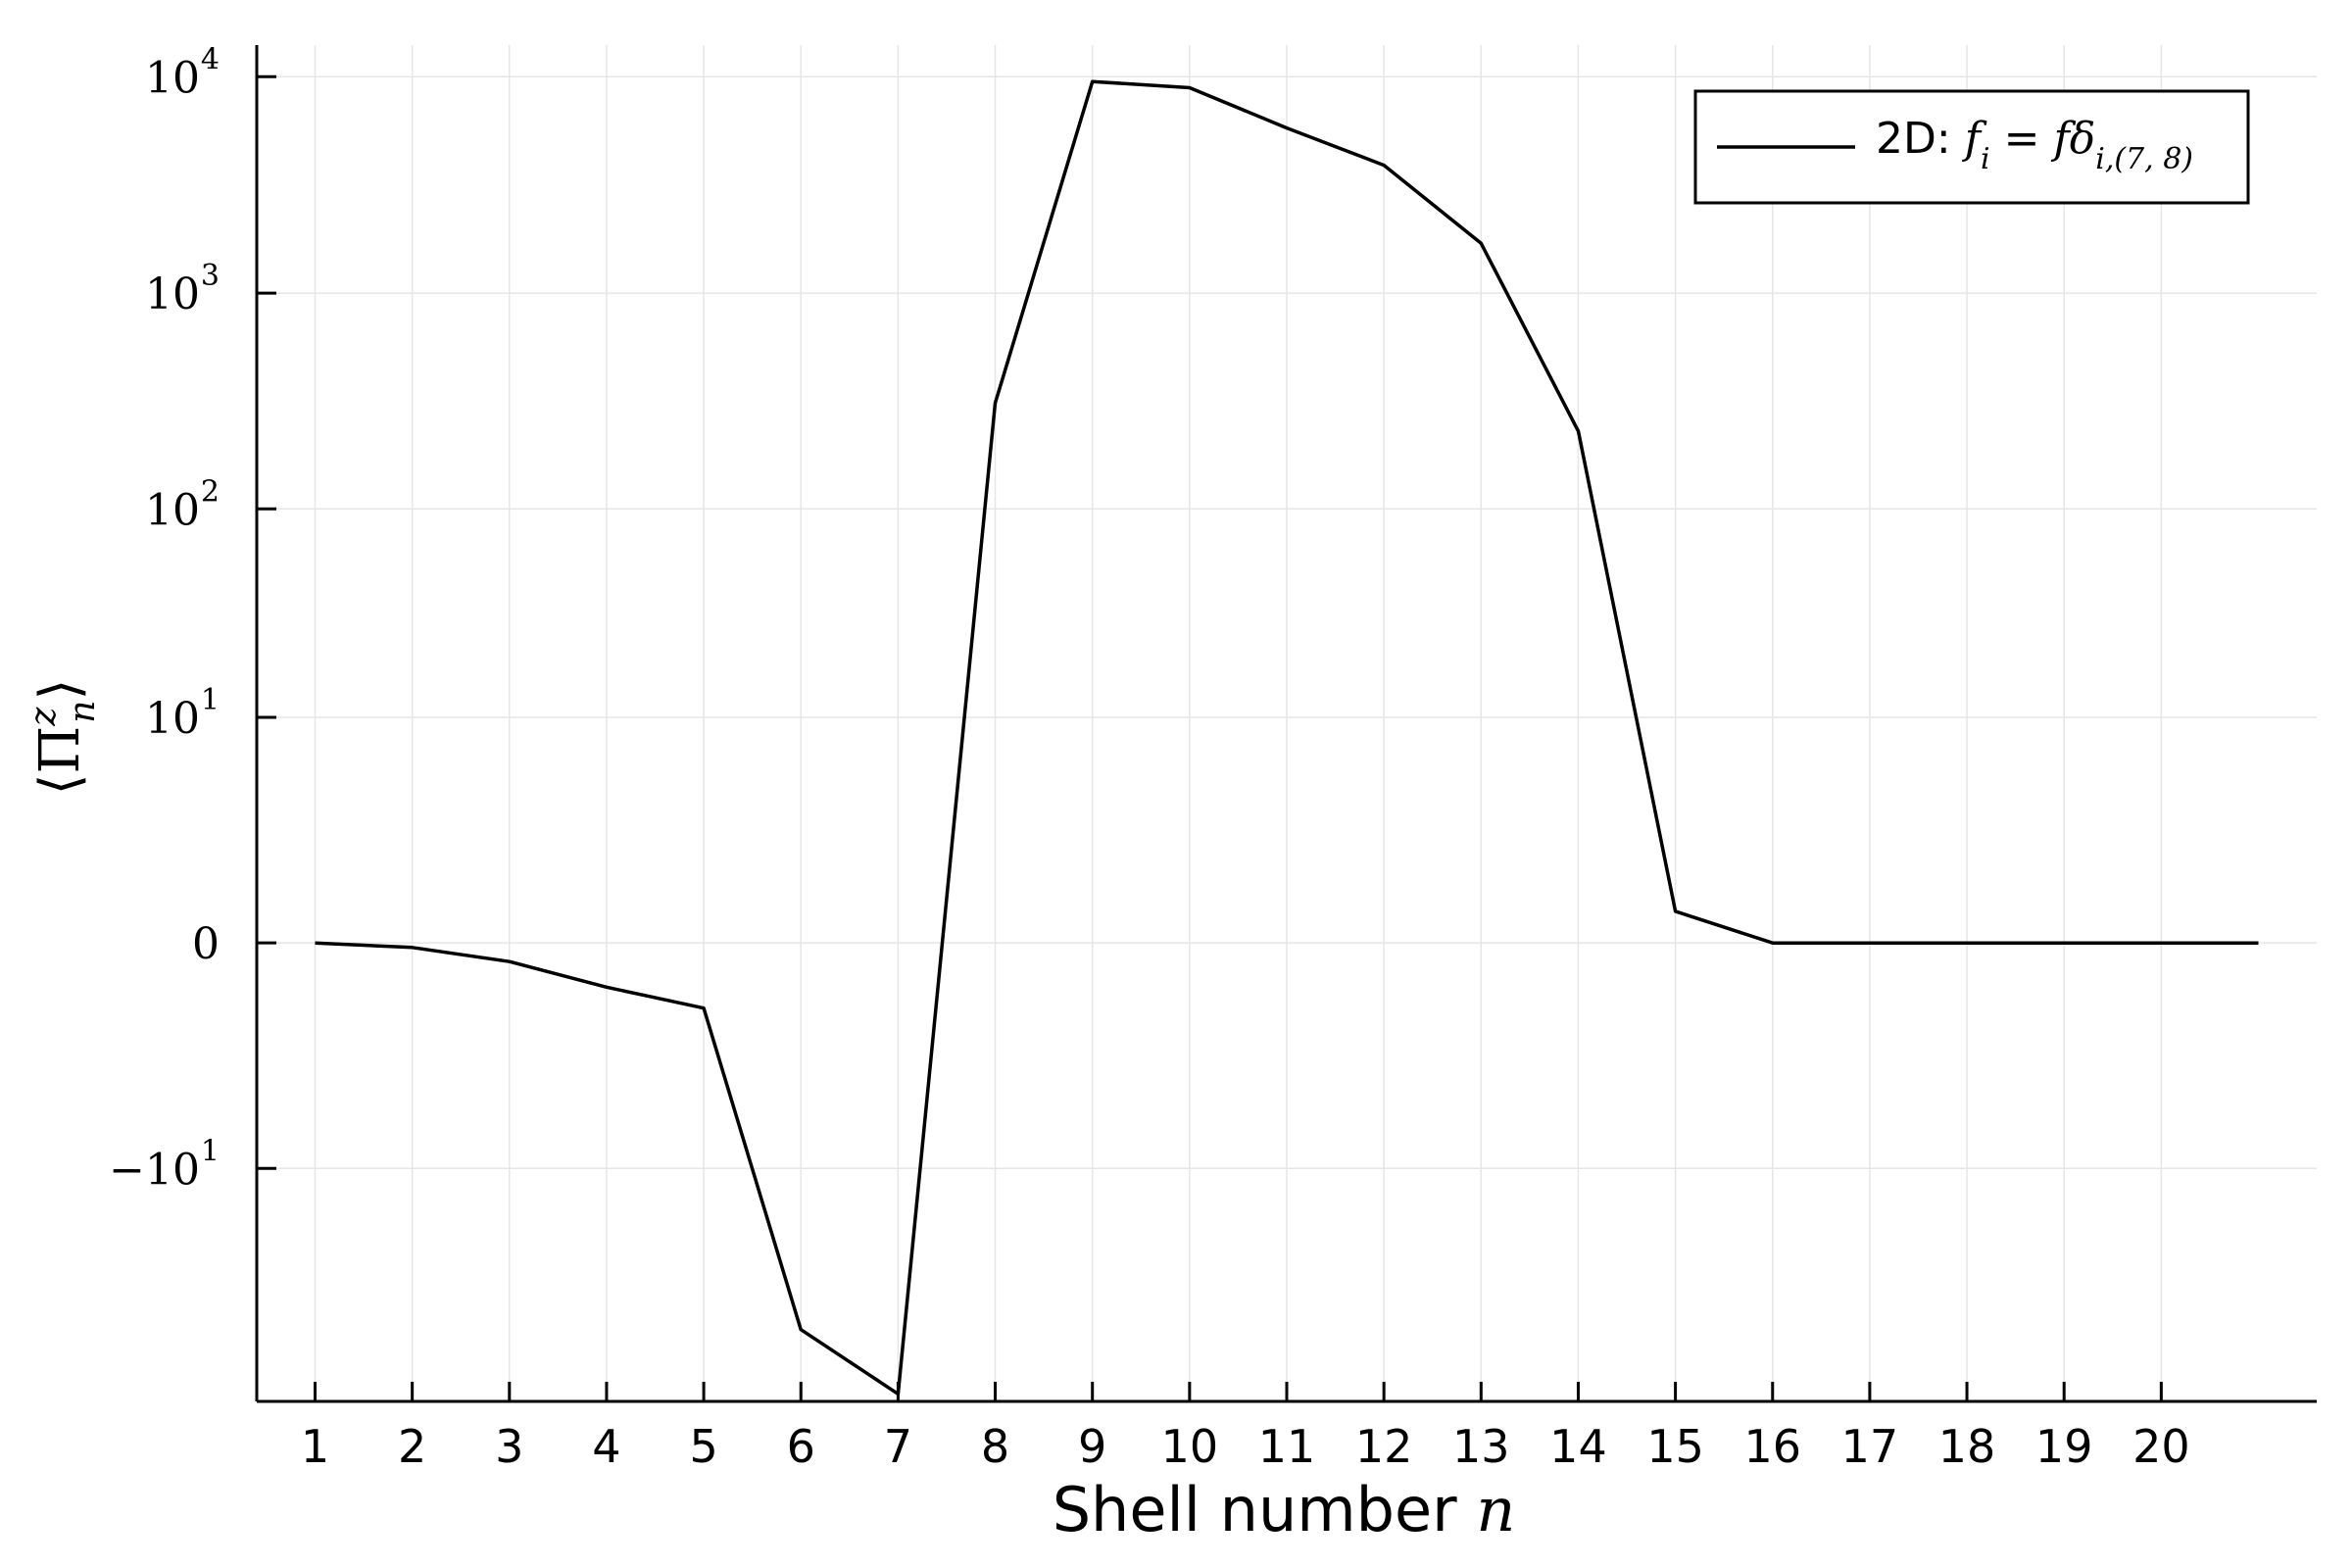 The width and height of the screenshot is (2352, 1568). What do you see at coordinates (1481, 1446) in the screenshot?
I see `x-tick-label: 13` at bounding box center [1481, 1446].